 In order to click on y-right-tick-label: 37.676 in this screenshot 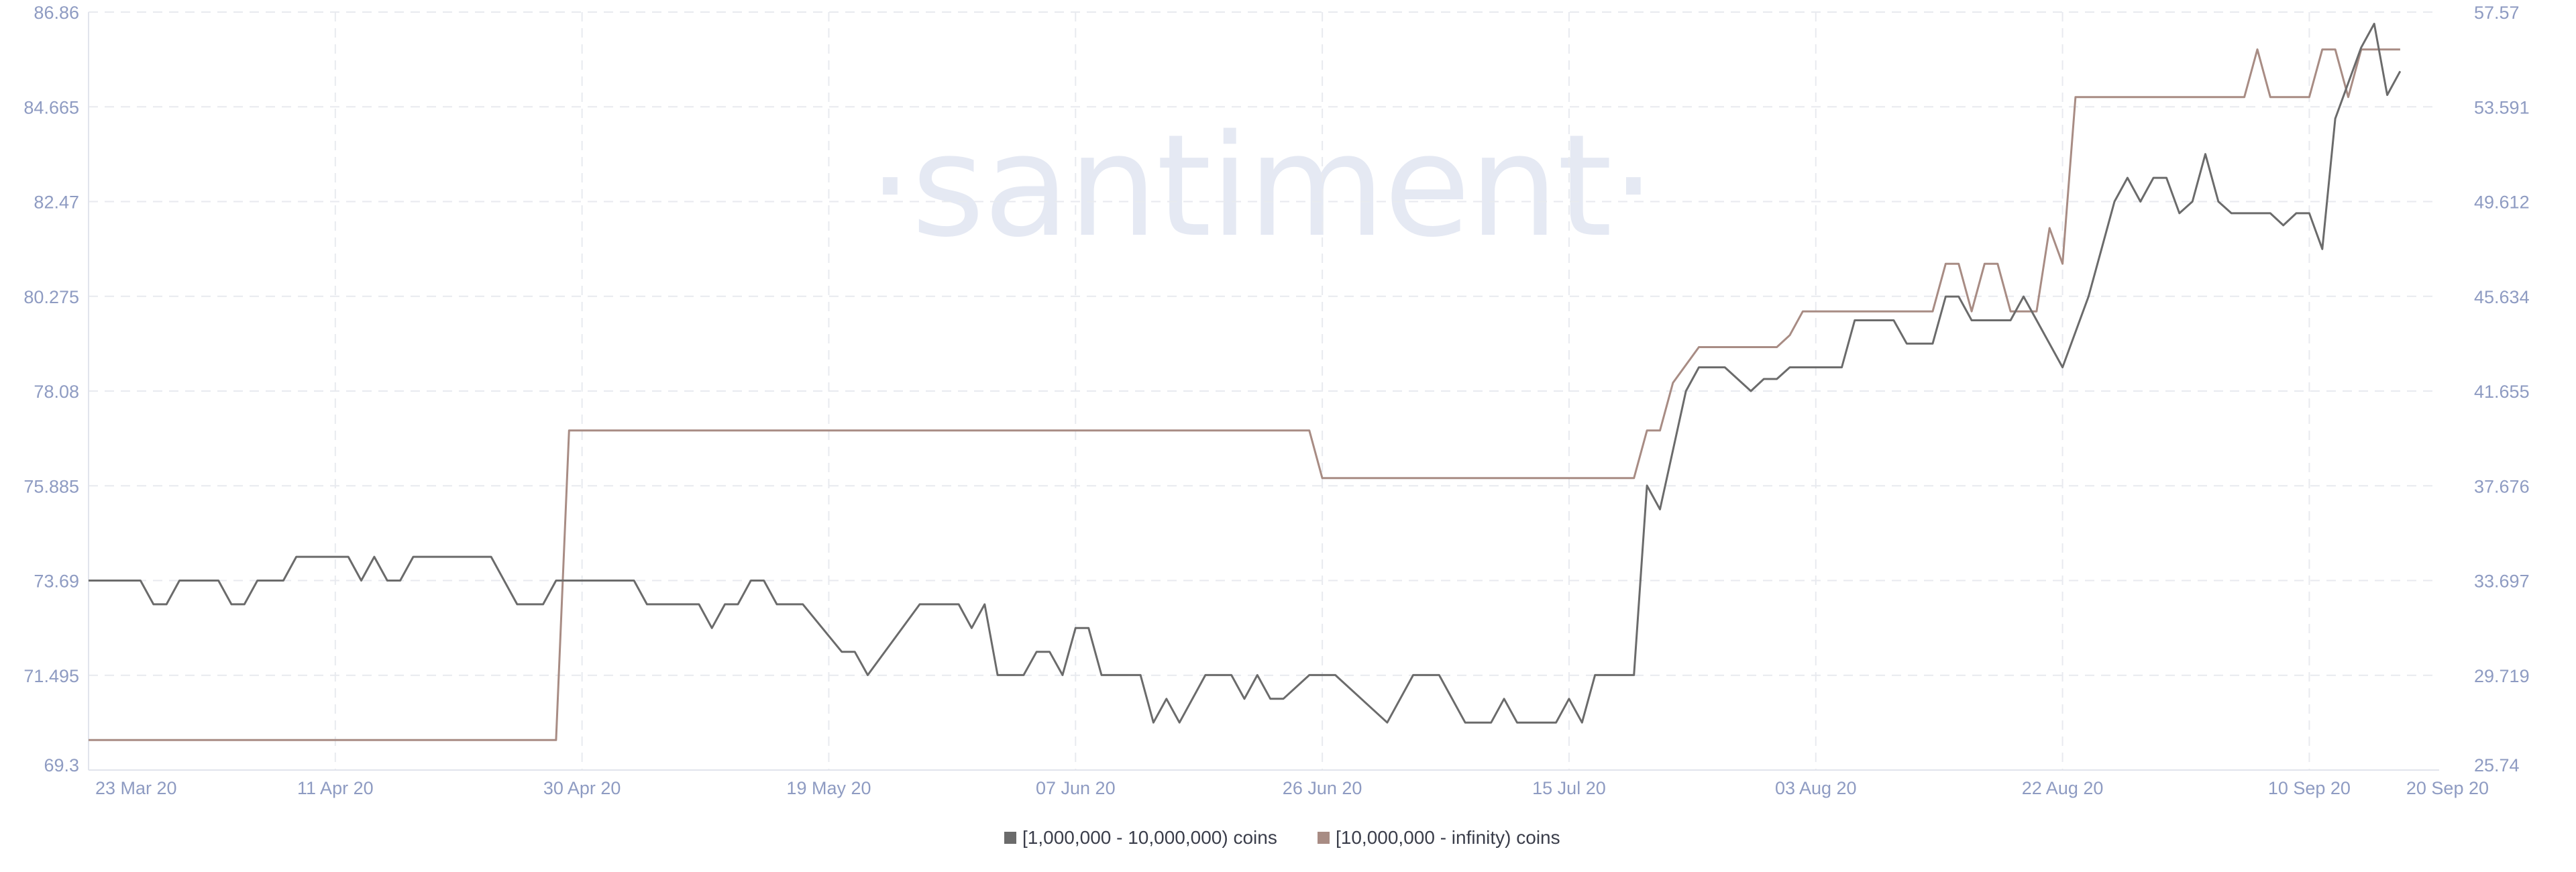, I will do `click(2502, 486)`.